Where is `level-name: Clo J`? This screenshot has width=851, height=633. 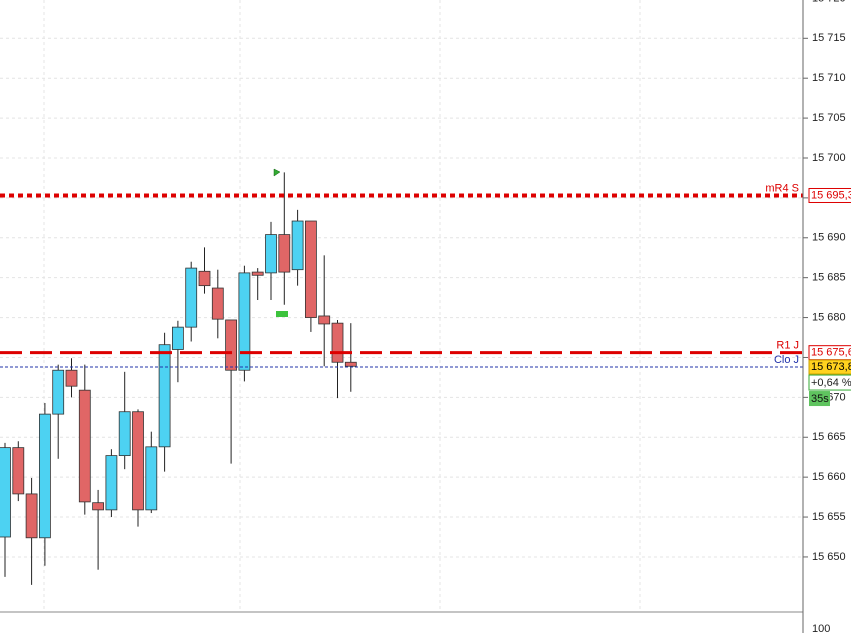
level-name: Clo J is located at coordinates (786, 360).